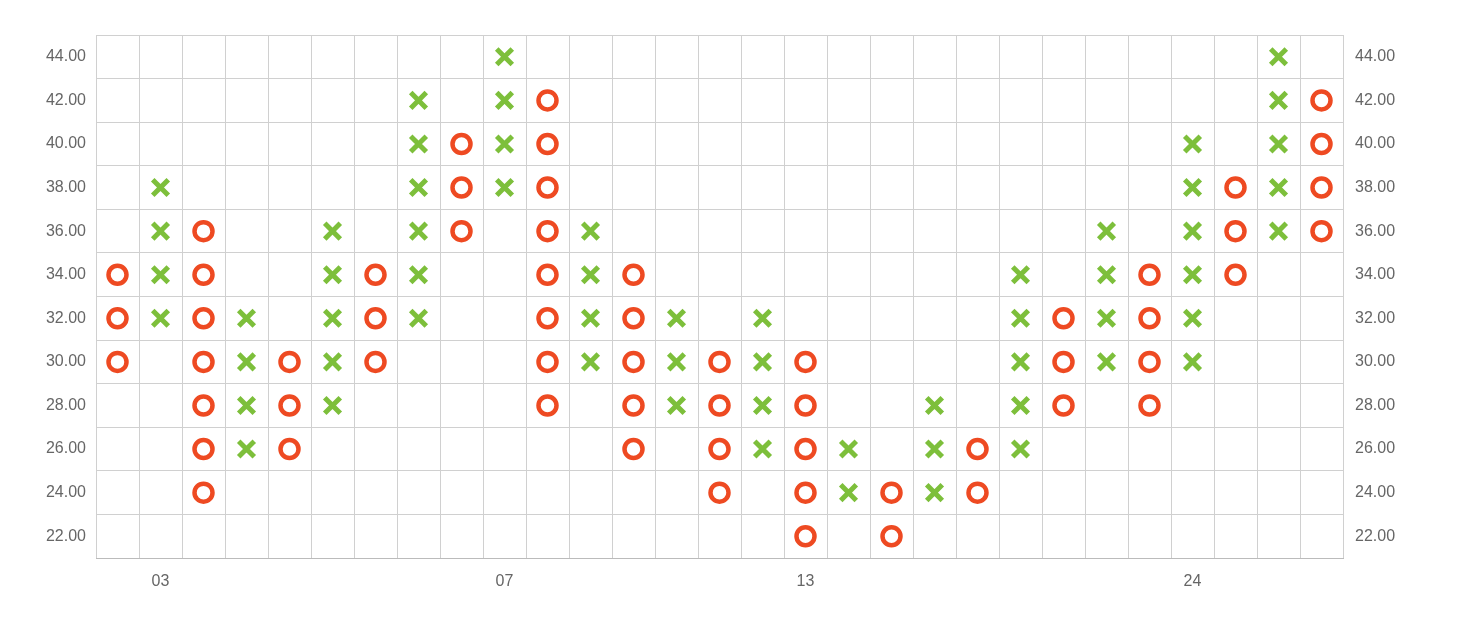 The height and width of the screenshot is (625, 1458). Describe the element at coordinates (805, 581) in the screenshot. I see `x-tick-label: 13` at that location.